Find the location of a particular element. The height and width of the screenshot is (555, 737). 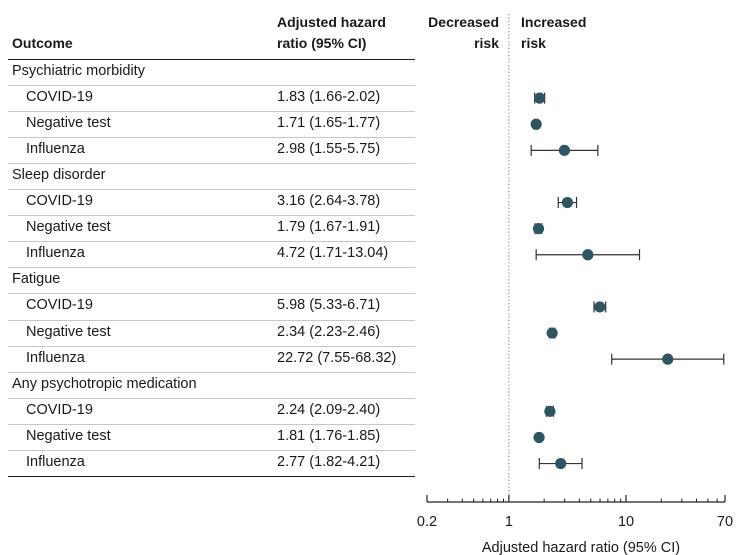

row-ci-text: 22.72 (7.55-68.32) is located at coordinates (337, 357).